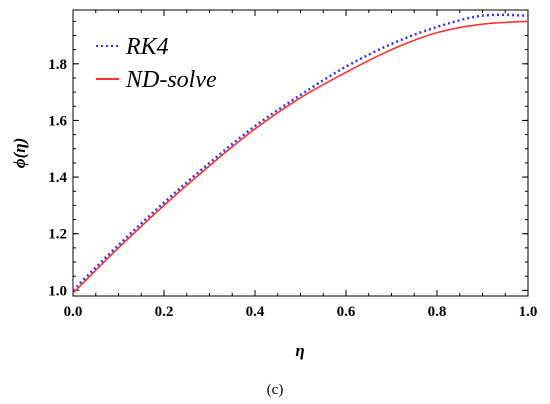  What do you see at coordinates (528, 312) in the screenshot?
I see `x-tick-label: 1.0` at bounding box center [528, 312].